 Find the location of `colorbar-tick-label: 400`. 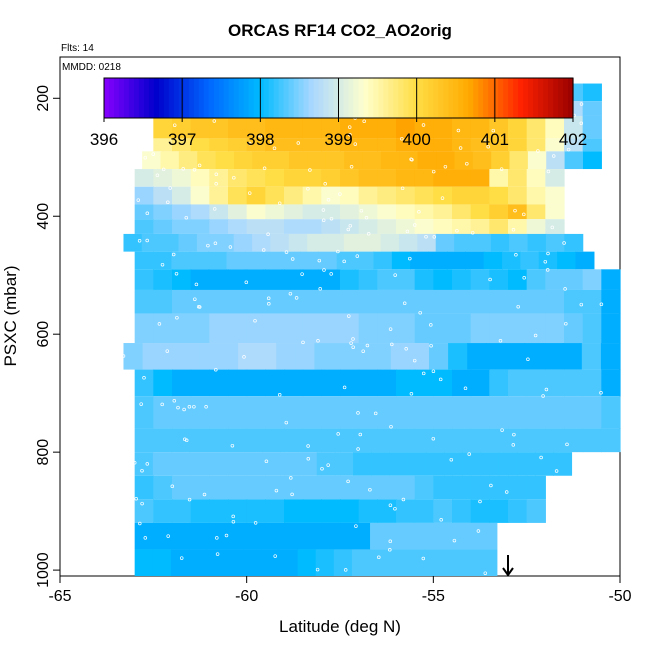

colorbar-tick-label: 400 is located at coordinates (416, 139).